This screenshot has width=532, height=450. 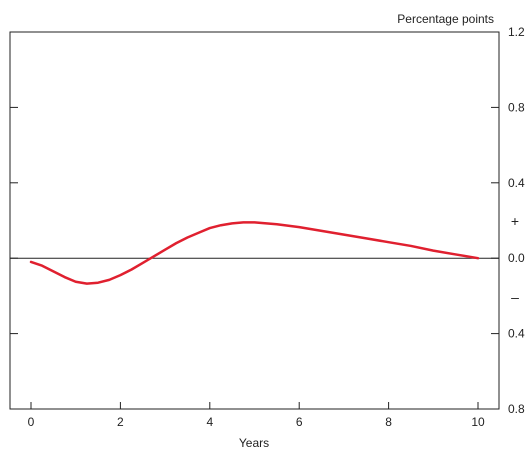 What do you see at coordinates (256, 415) in the screenshot?
I see `x-axis-ticks: 0 2 4 6 8 10` at bounding box center [256, 415].